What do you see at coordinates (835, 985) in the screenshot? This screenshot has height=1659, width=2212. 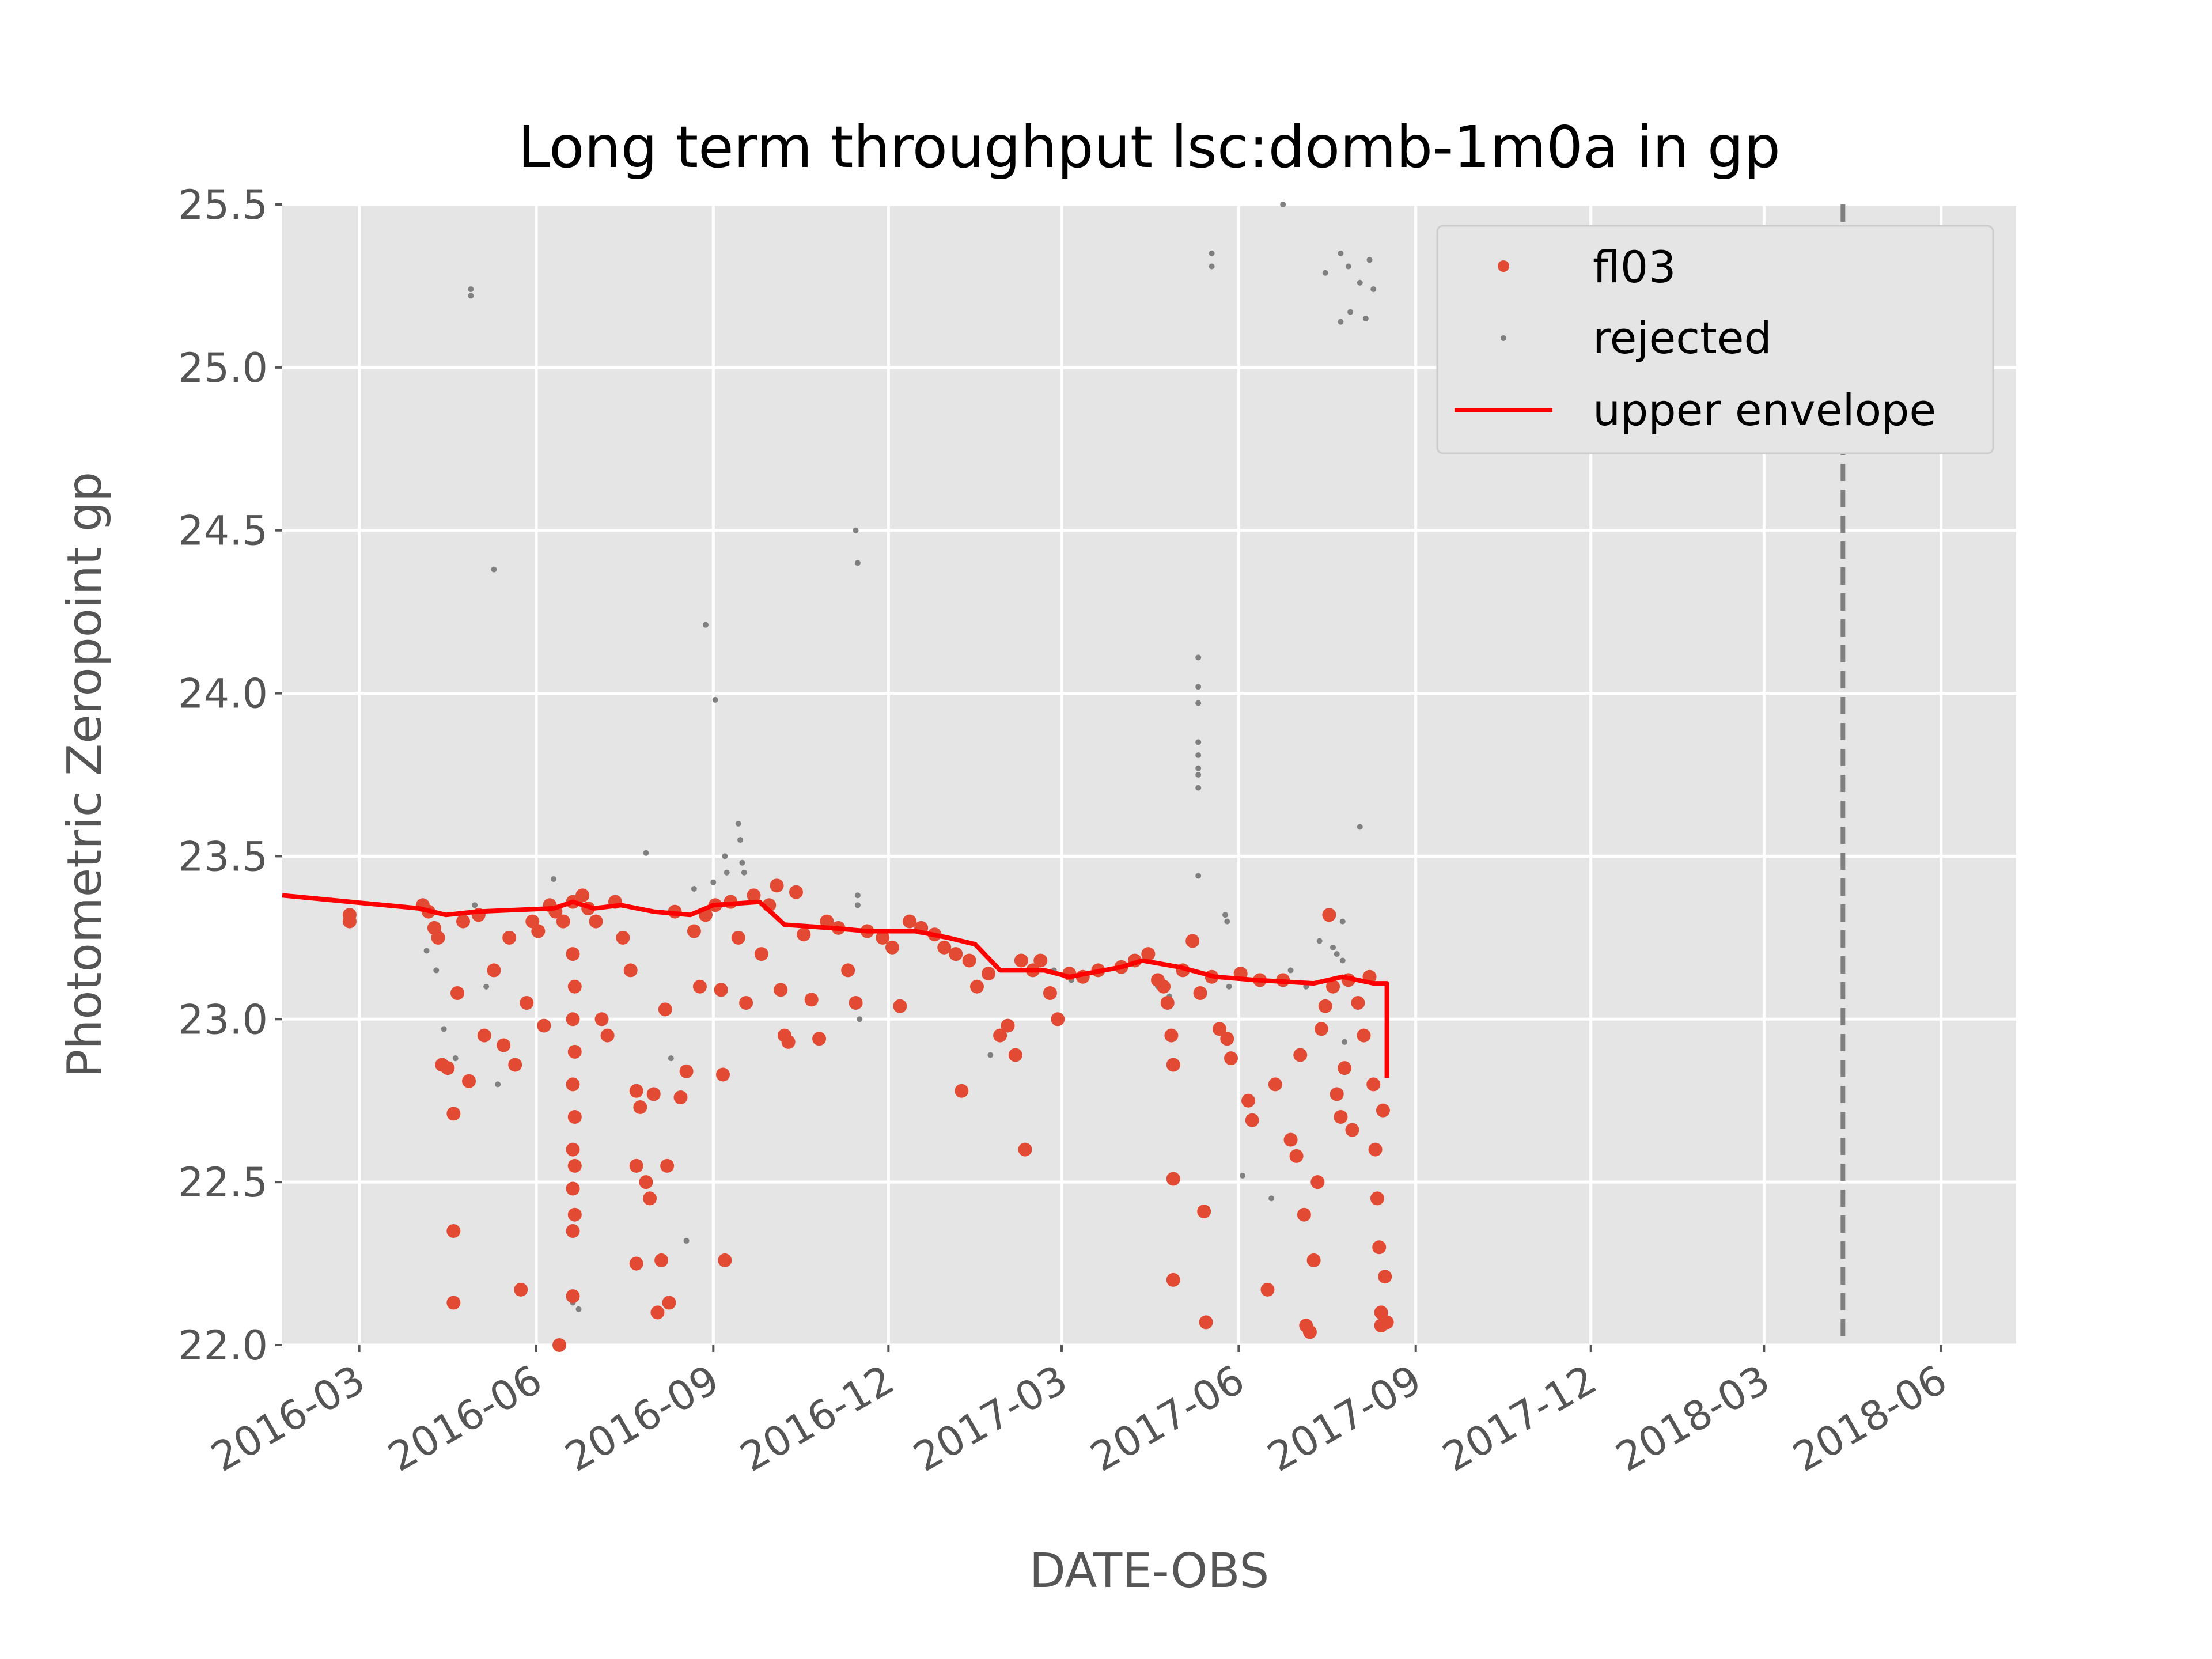 I see `upper-envelope` at bounding box center [835, 985].